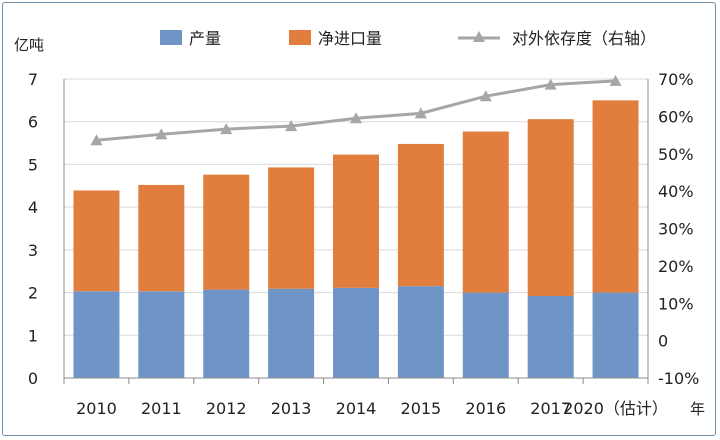 The width and height of the screenshot is (720, 440). What do you see at coordinates (33, 250) in the screenshot?
I see `left-tick-label: 3` at bounding box center [33, 250].